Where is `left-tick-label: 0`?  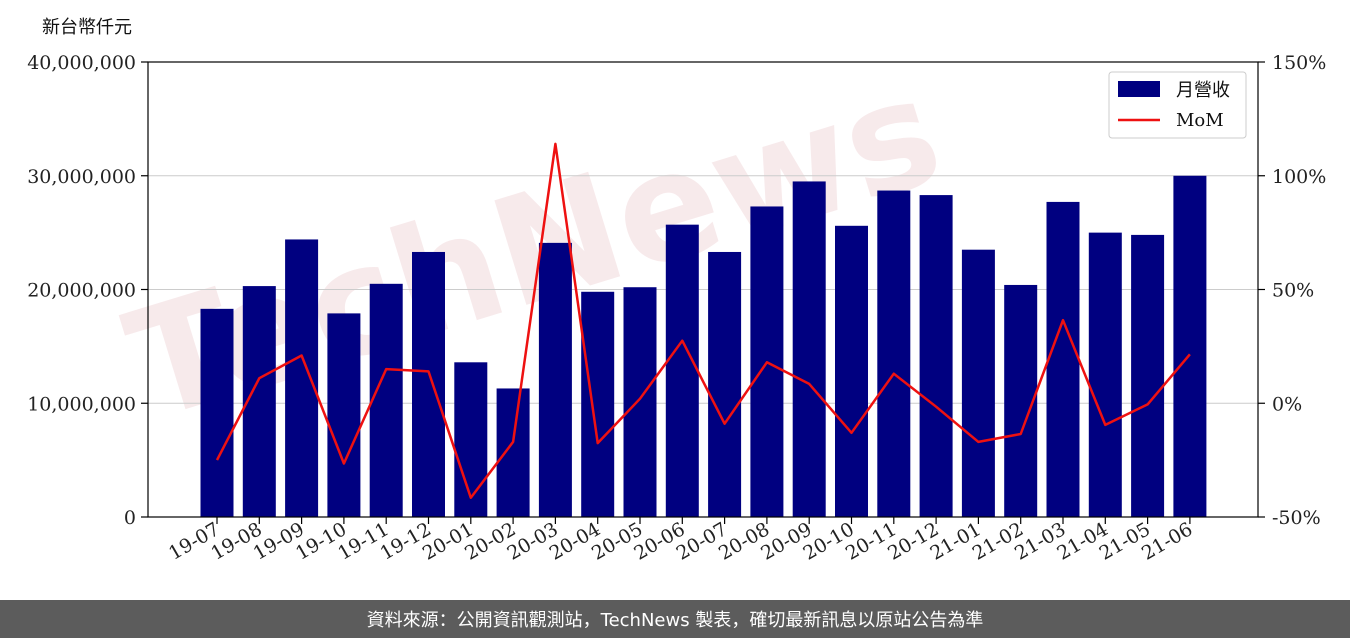
left-tick-label: 0 is located at coordinates (130, 518).